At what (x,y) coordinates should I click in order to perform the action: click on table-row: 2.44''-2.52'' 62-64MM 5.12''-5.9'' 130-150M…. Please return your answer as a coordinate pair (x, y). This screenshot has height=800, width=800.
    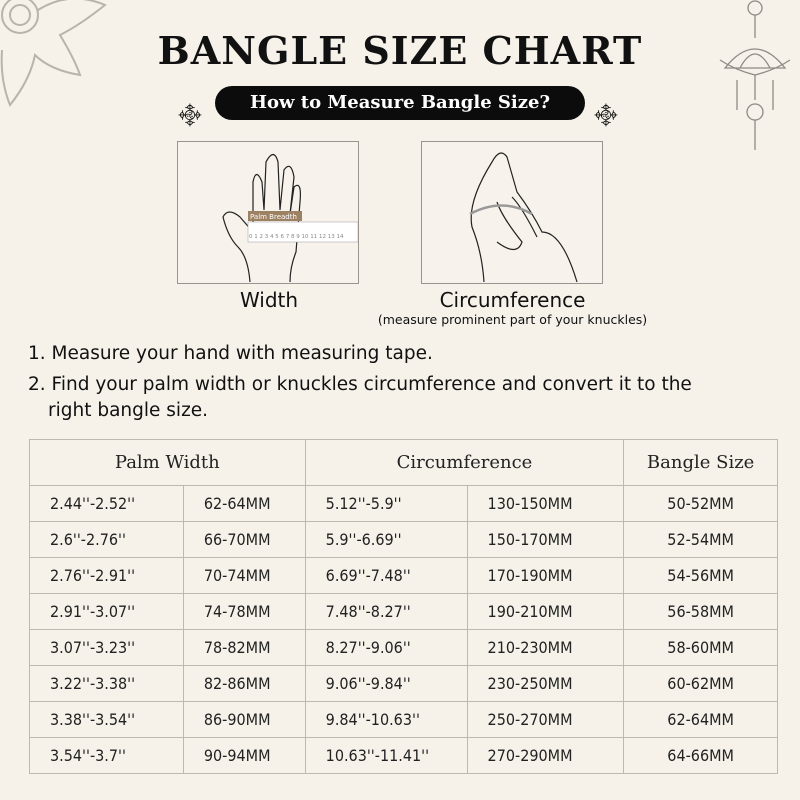
    Looking at the image, I should click on (403, 503).